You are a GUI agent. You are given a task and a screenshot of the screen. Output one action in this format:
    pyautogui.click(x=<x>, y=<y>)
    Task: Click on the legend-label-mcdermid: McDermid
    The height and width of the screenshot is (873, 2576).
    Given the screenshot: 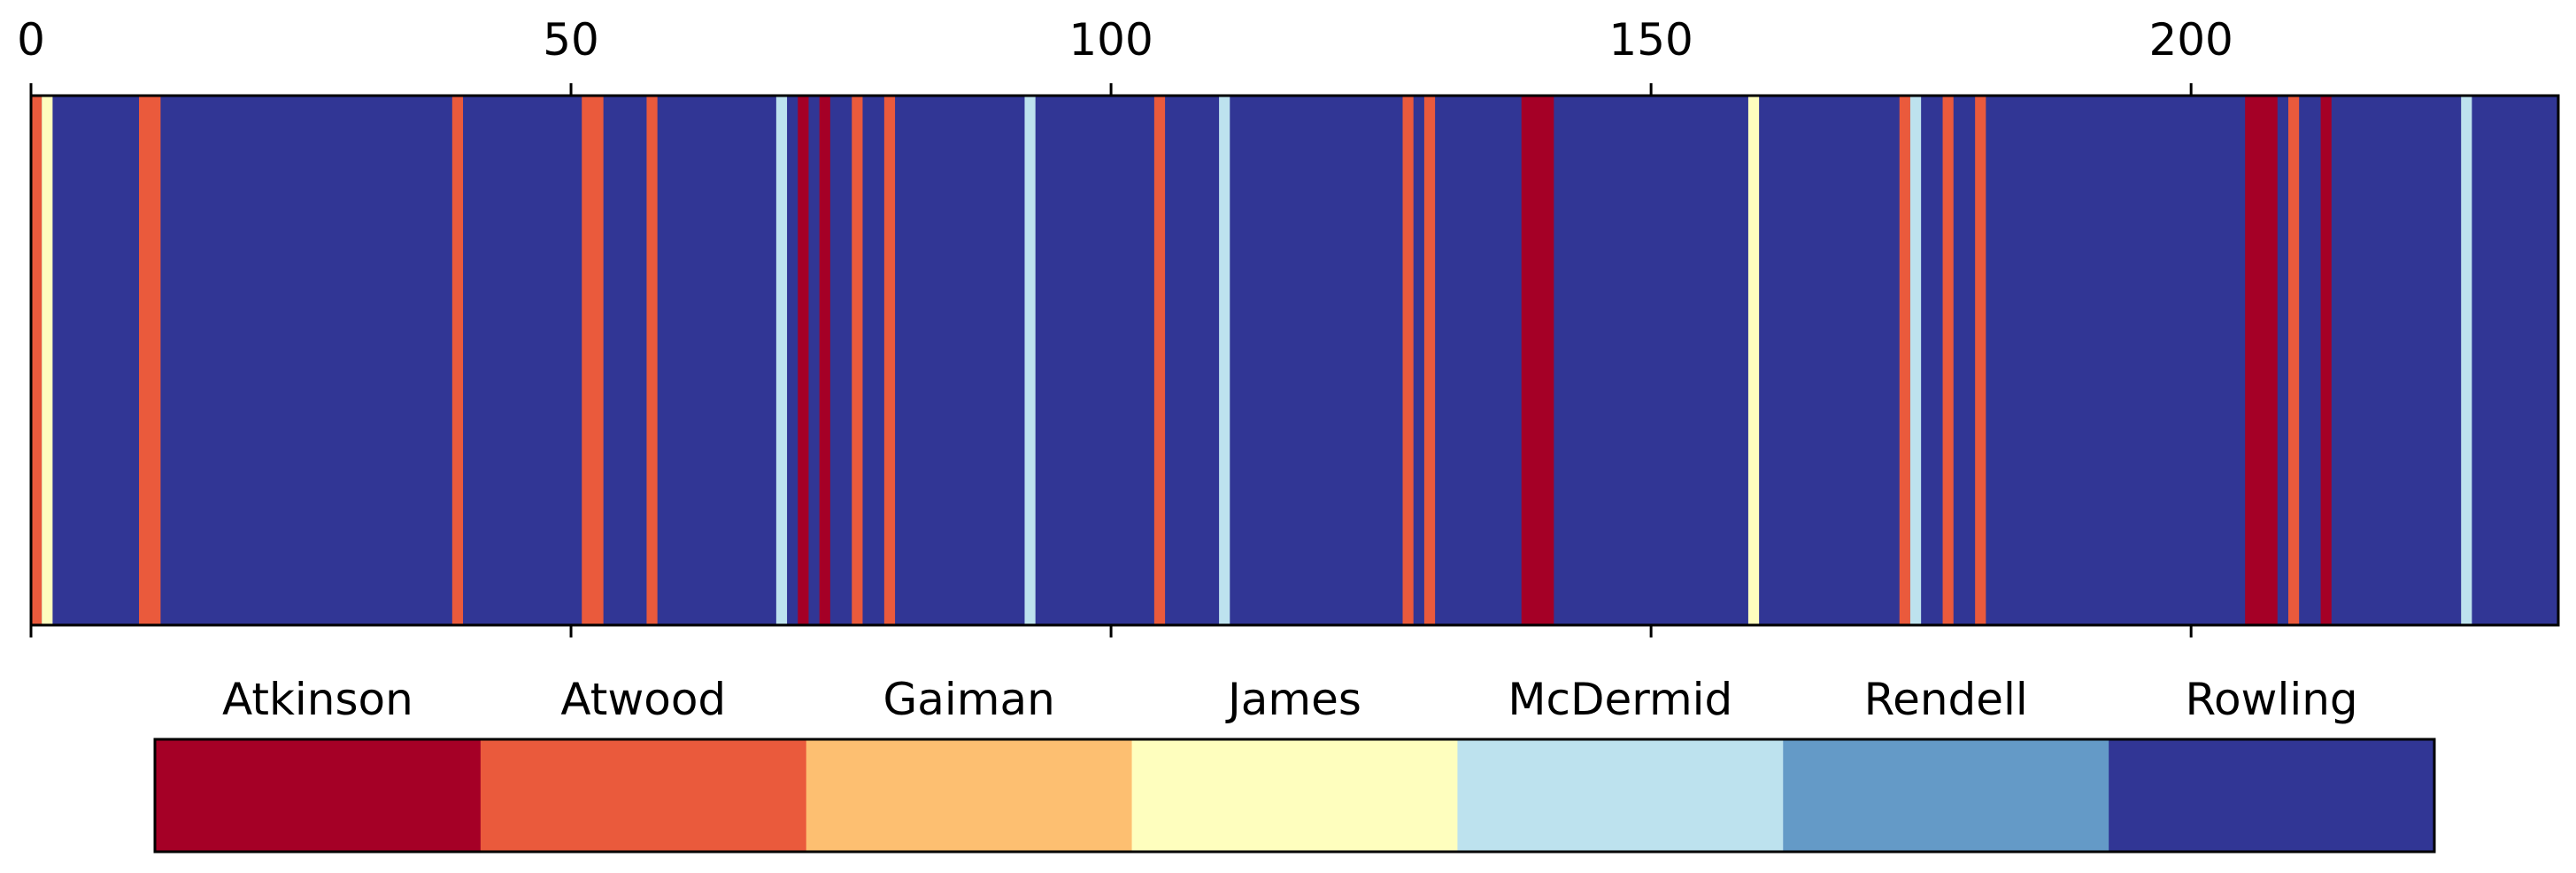 What is the action you would take?
    pyautogui.click(x=1620, y=699)
    